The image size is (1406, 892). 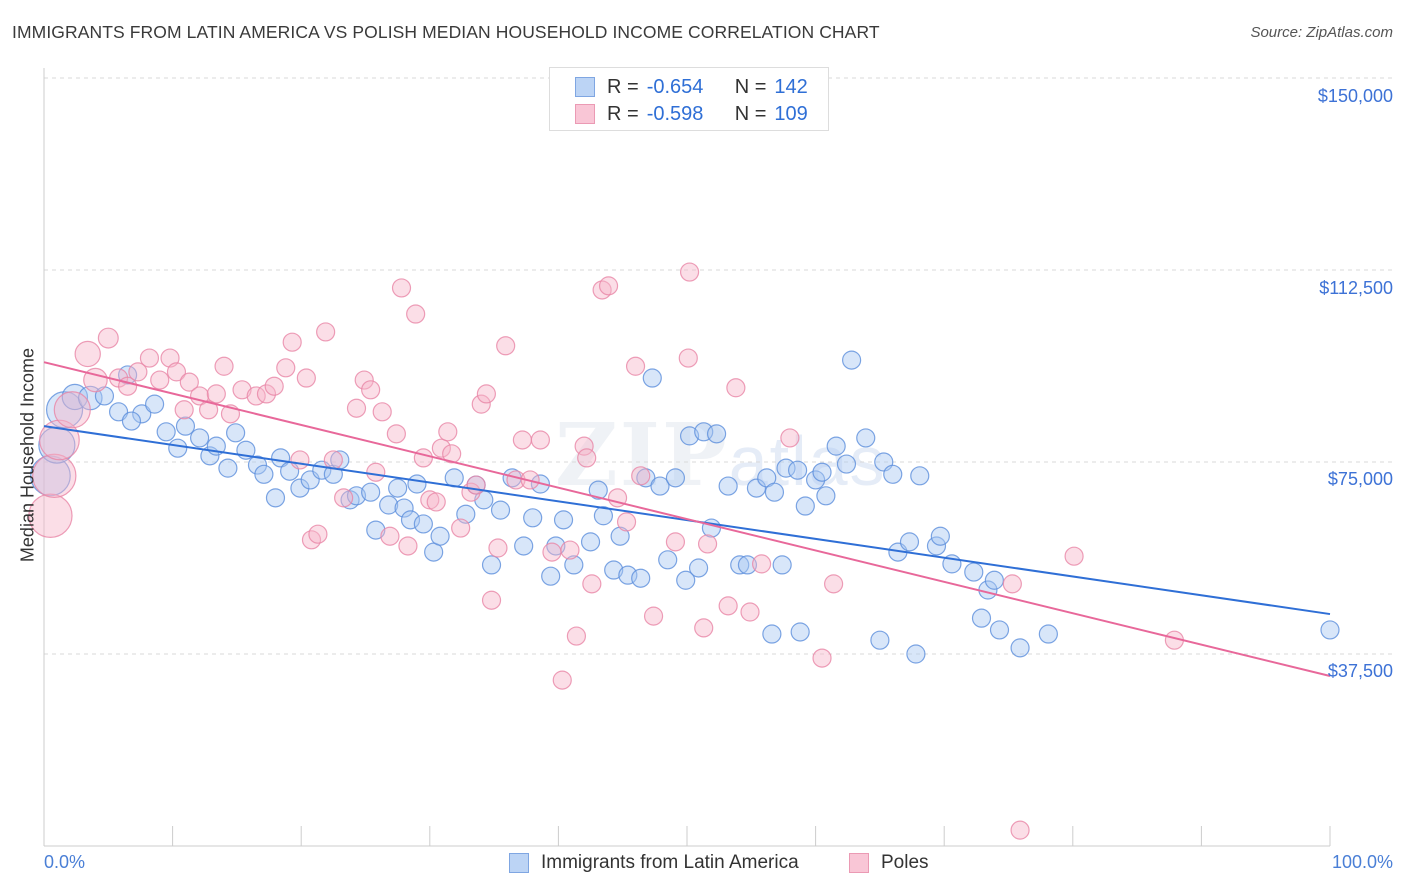 I want to click on legend-r-value: -0.654, so click(x=675, y=86).